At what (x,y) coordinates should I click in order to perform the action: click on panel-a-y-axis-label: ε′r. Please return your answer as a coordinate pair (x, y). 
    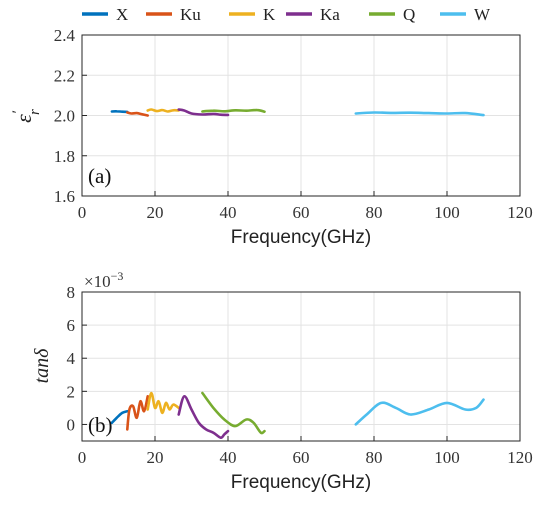
    Looking at the image, I should click on (26, 116).